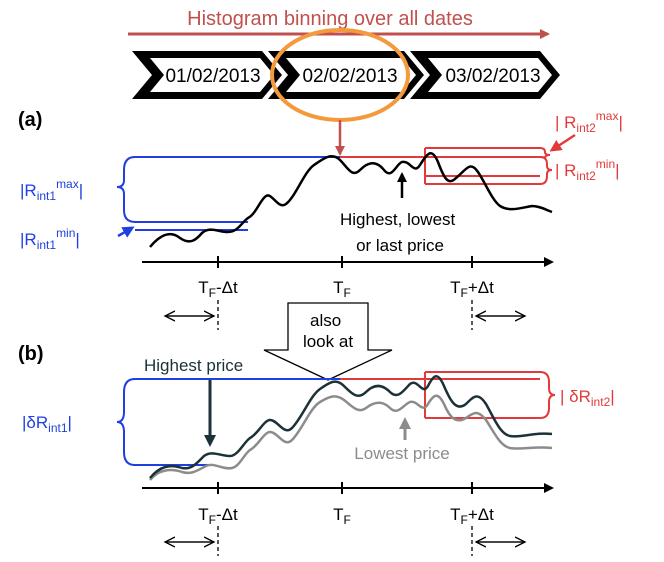  I want to click on axis-ticks-b, so click(345, 488).